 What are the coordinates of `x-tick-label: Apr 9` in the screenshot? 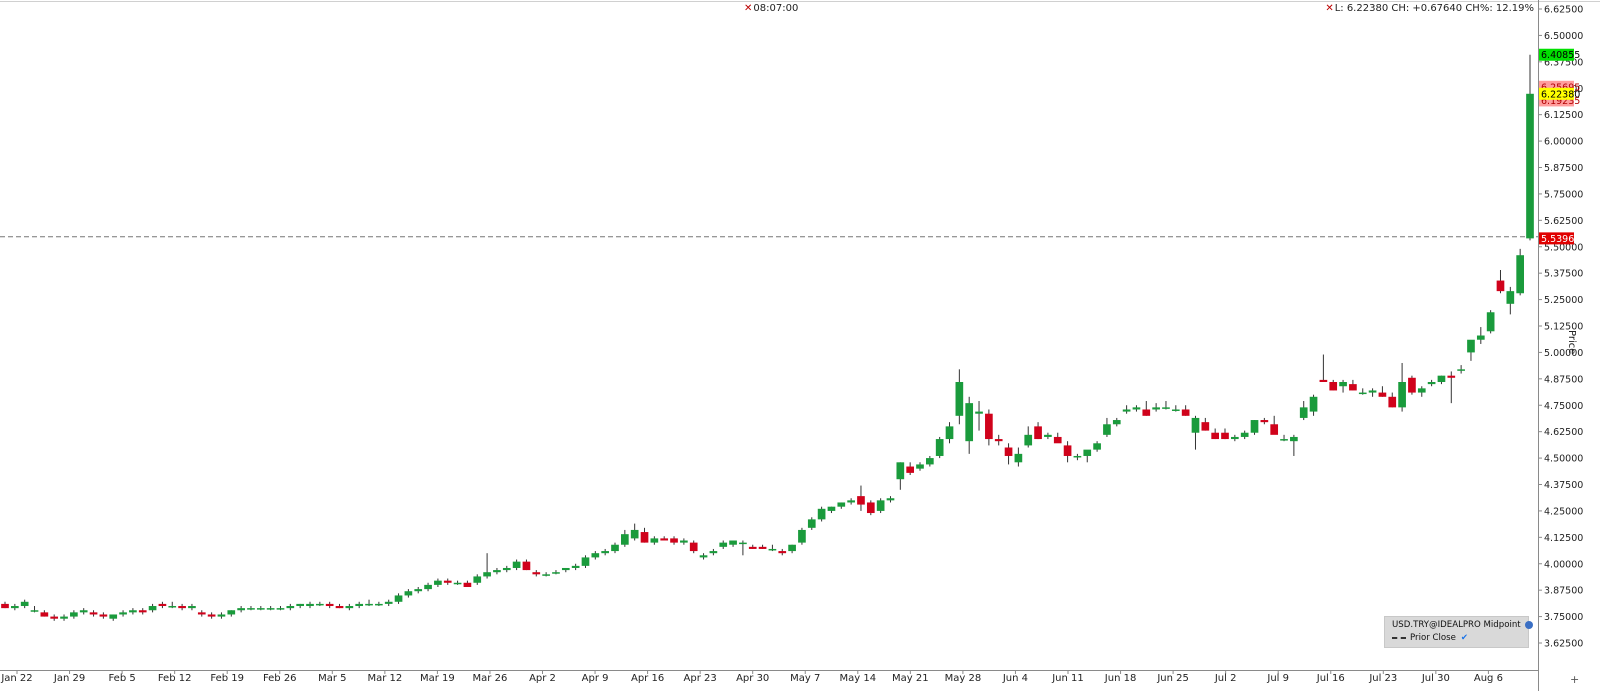 It's located at (595, 678).